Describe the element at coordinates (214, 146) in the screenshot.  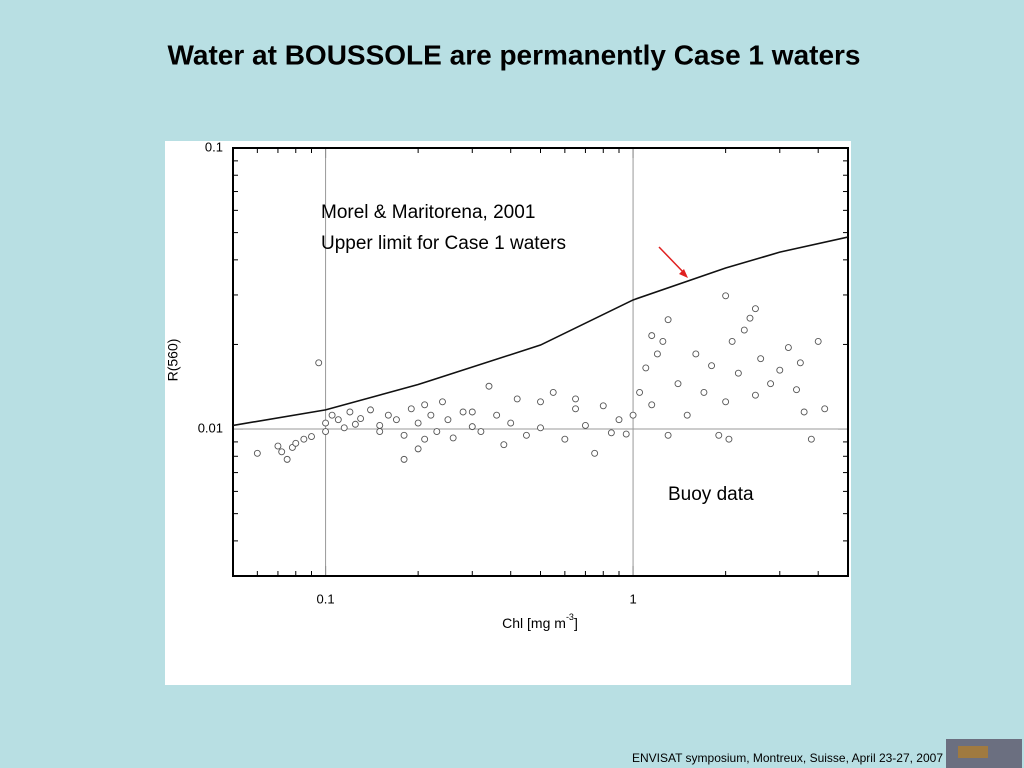
I see `y-tick-label: 0.1` at that location.